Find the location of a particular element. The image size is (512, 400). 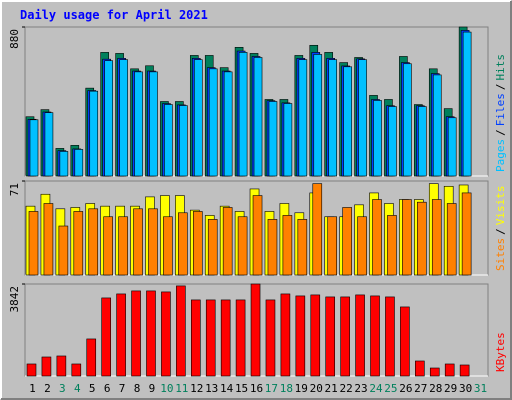

x-tick-label: 11 is located at coordinates (181, 388).